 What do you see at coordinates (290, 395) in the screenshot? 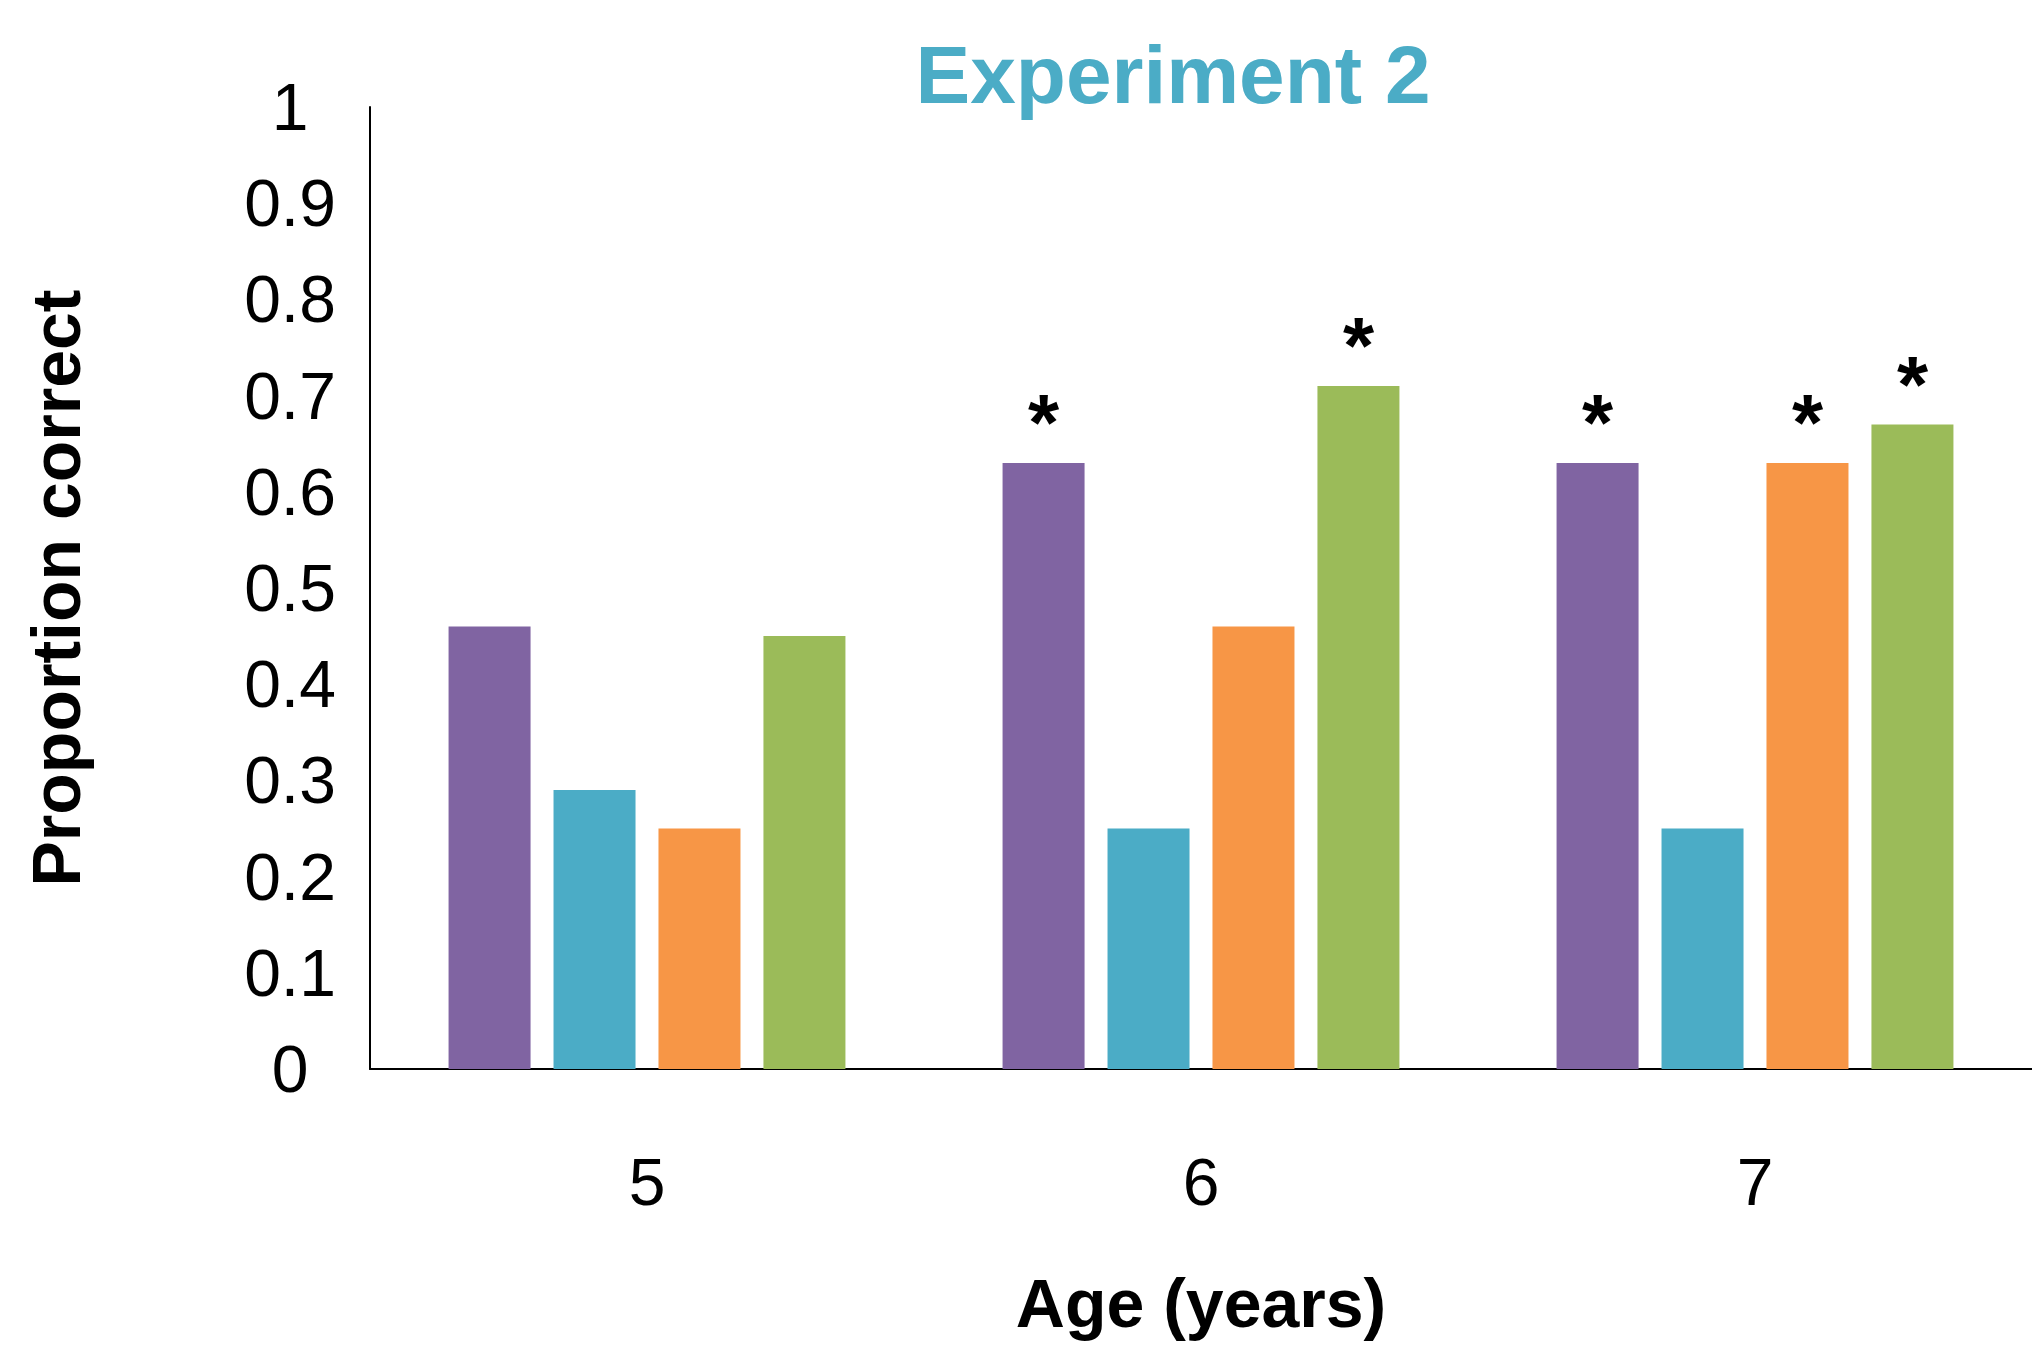
I see `y-tick-label: 0.7` at bounding box center [290, 395].